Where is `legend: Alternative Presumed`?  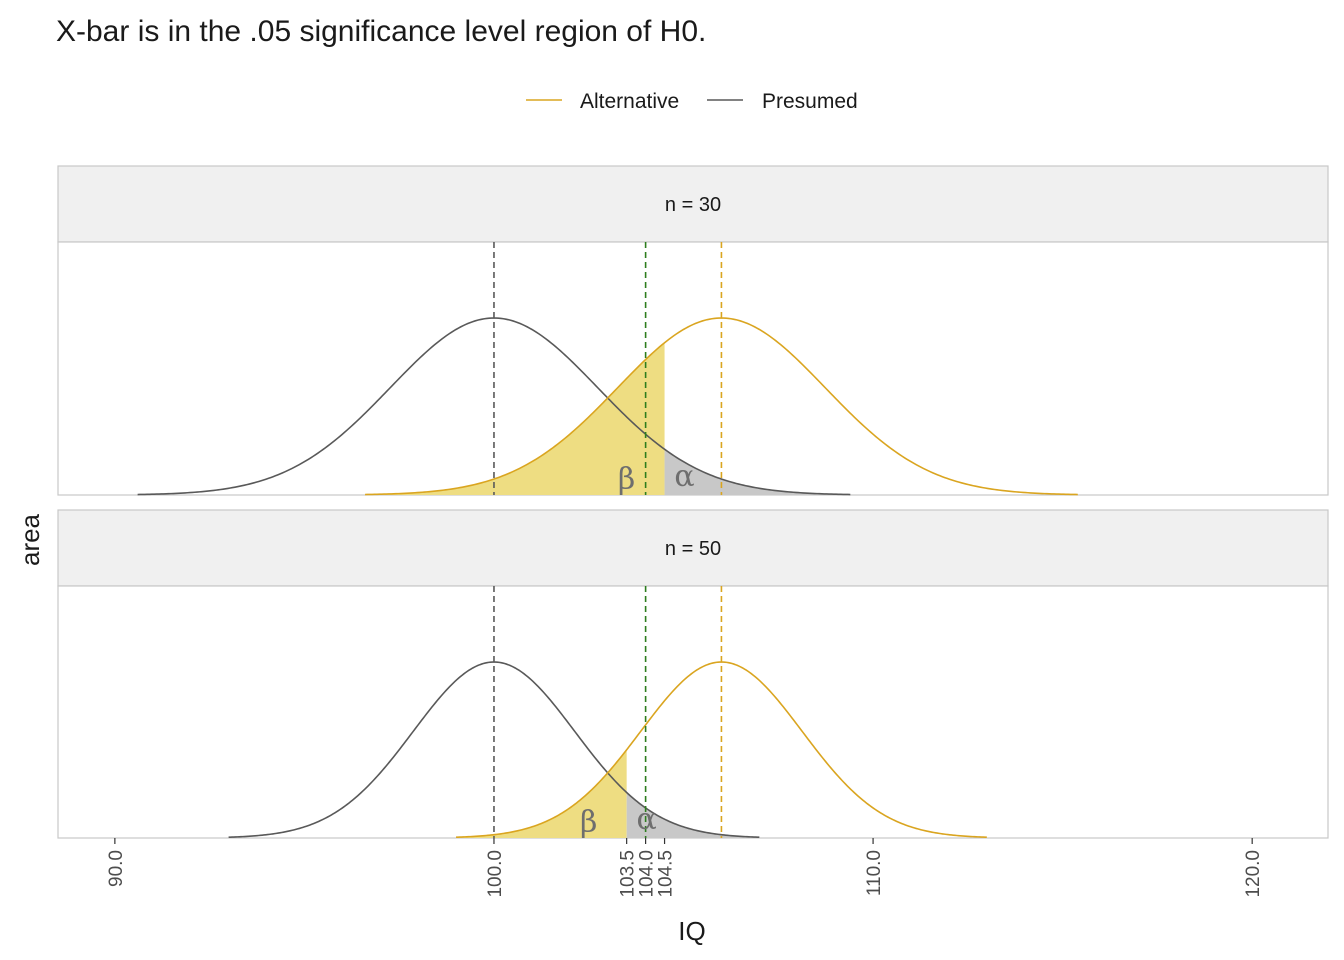 legend: Alternative Presumed is located at coordinates (692, 101).